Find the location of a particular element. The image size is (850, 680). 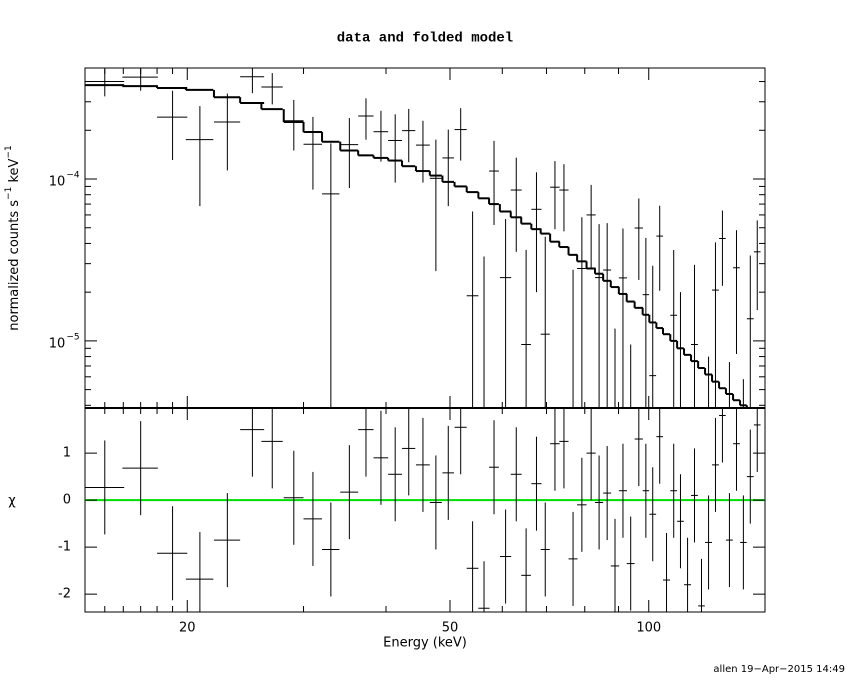

y-axis-label-part: keV is located at coordinates (14, 172).